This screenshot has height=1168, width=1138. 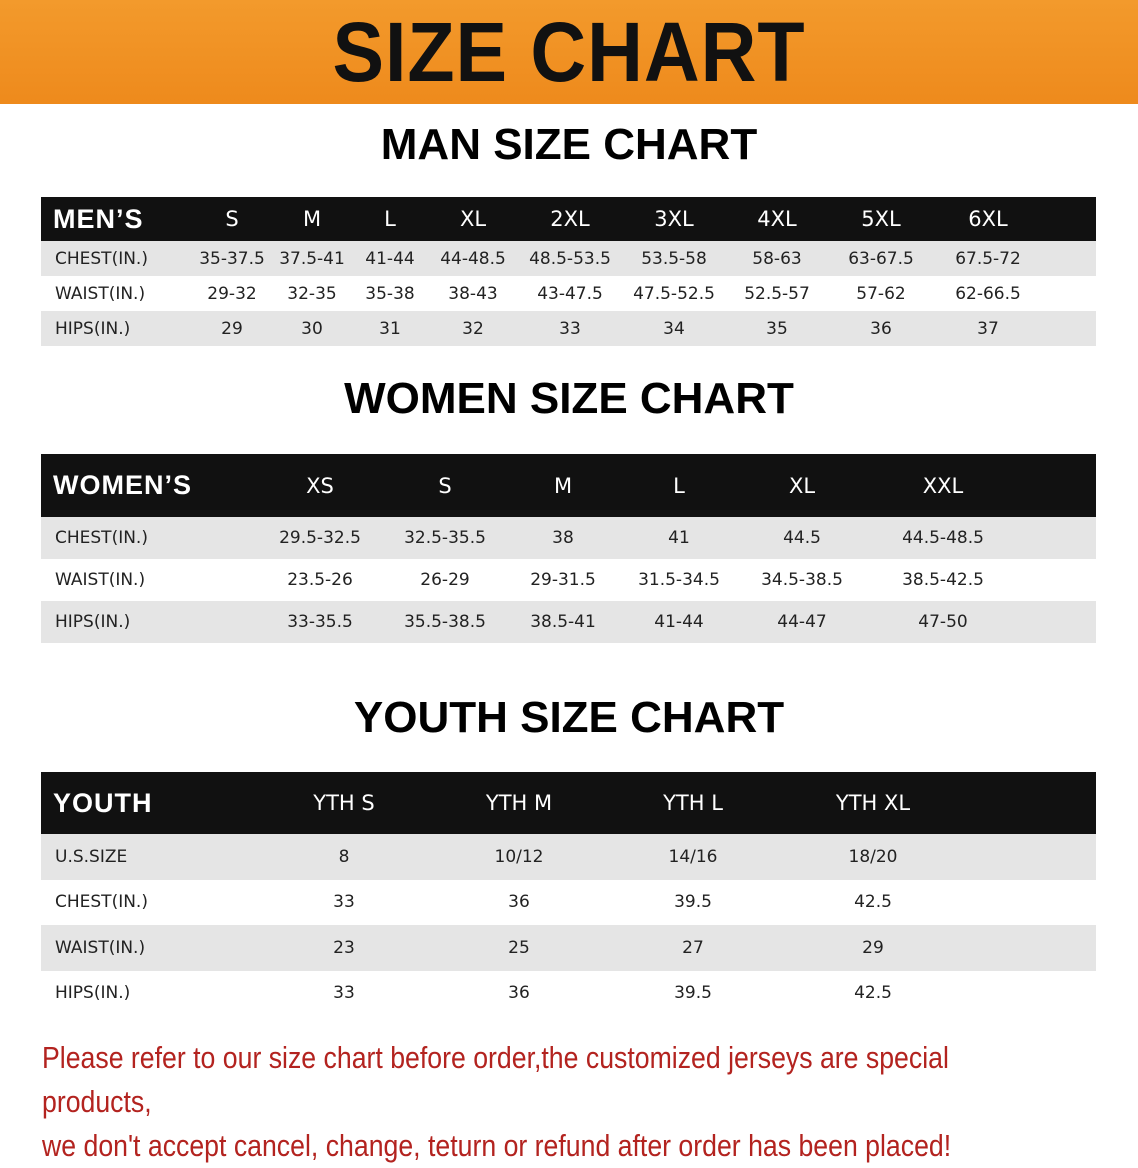 What do you see at coordinates (312, 293) in the screenshot?
I see `measurement-cell: 32-35` at bounding box center [312, 293].